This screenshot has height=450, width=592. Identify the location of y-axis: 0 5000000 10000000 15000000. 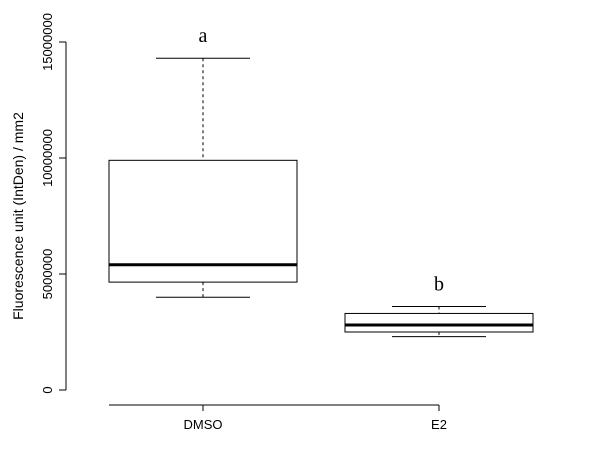
(53, 203).